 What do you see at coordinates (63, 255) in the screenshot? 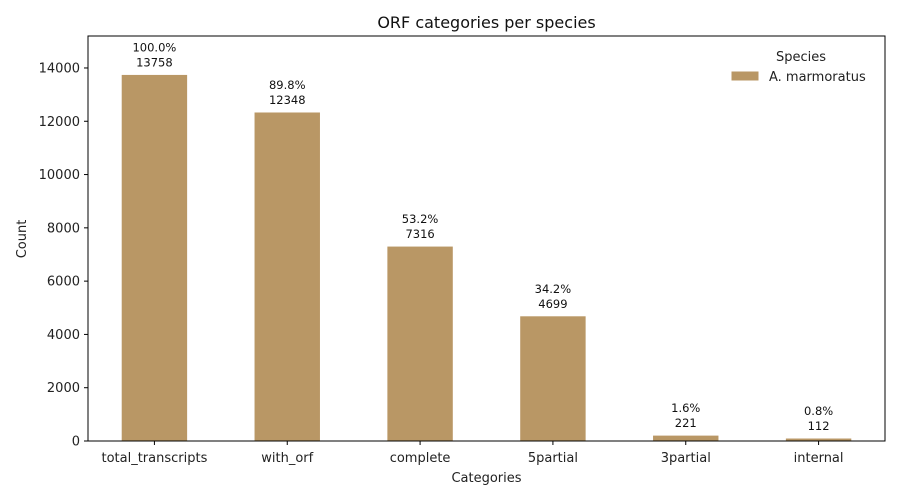
I see `y-axis-ticks: 0 2000 4000 6000 8000 10000 12000 14000` at bounding box center [63, 255].